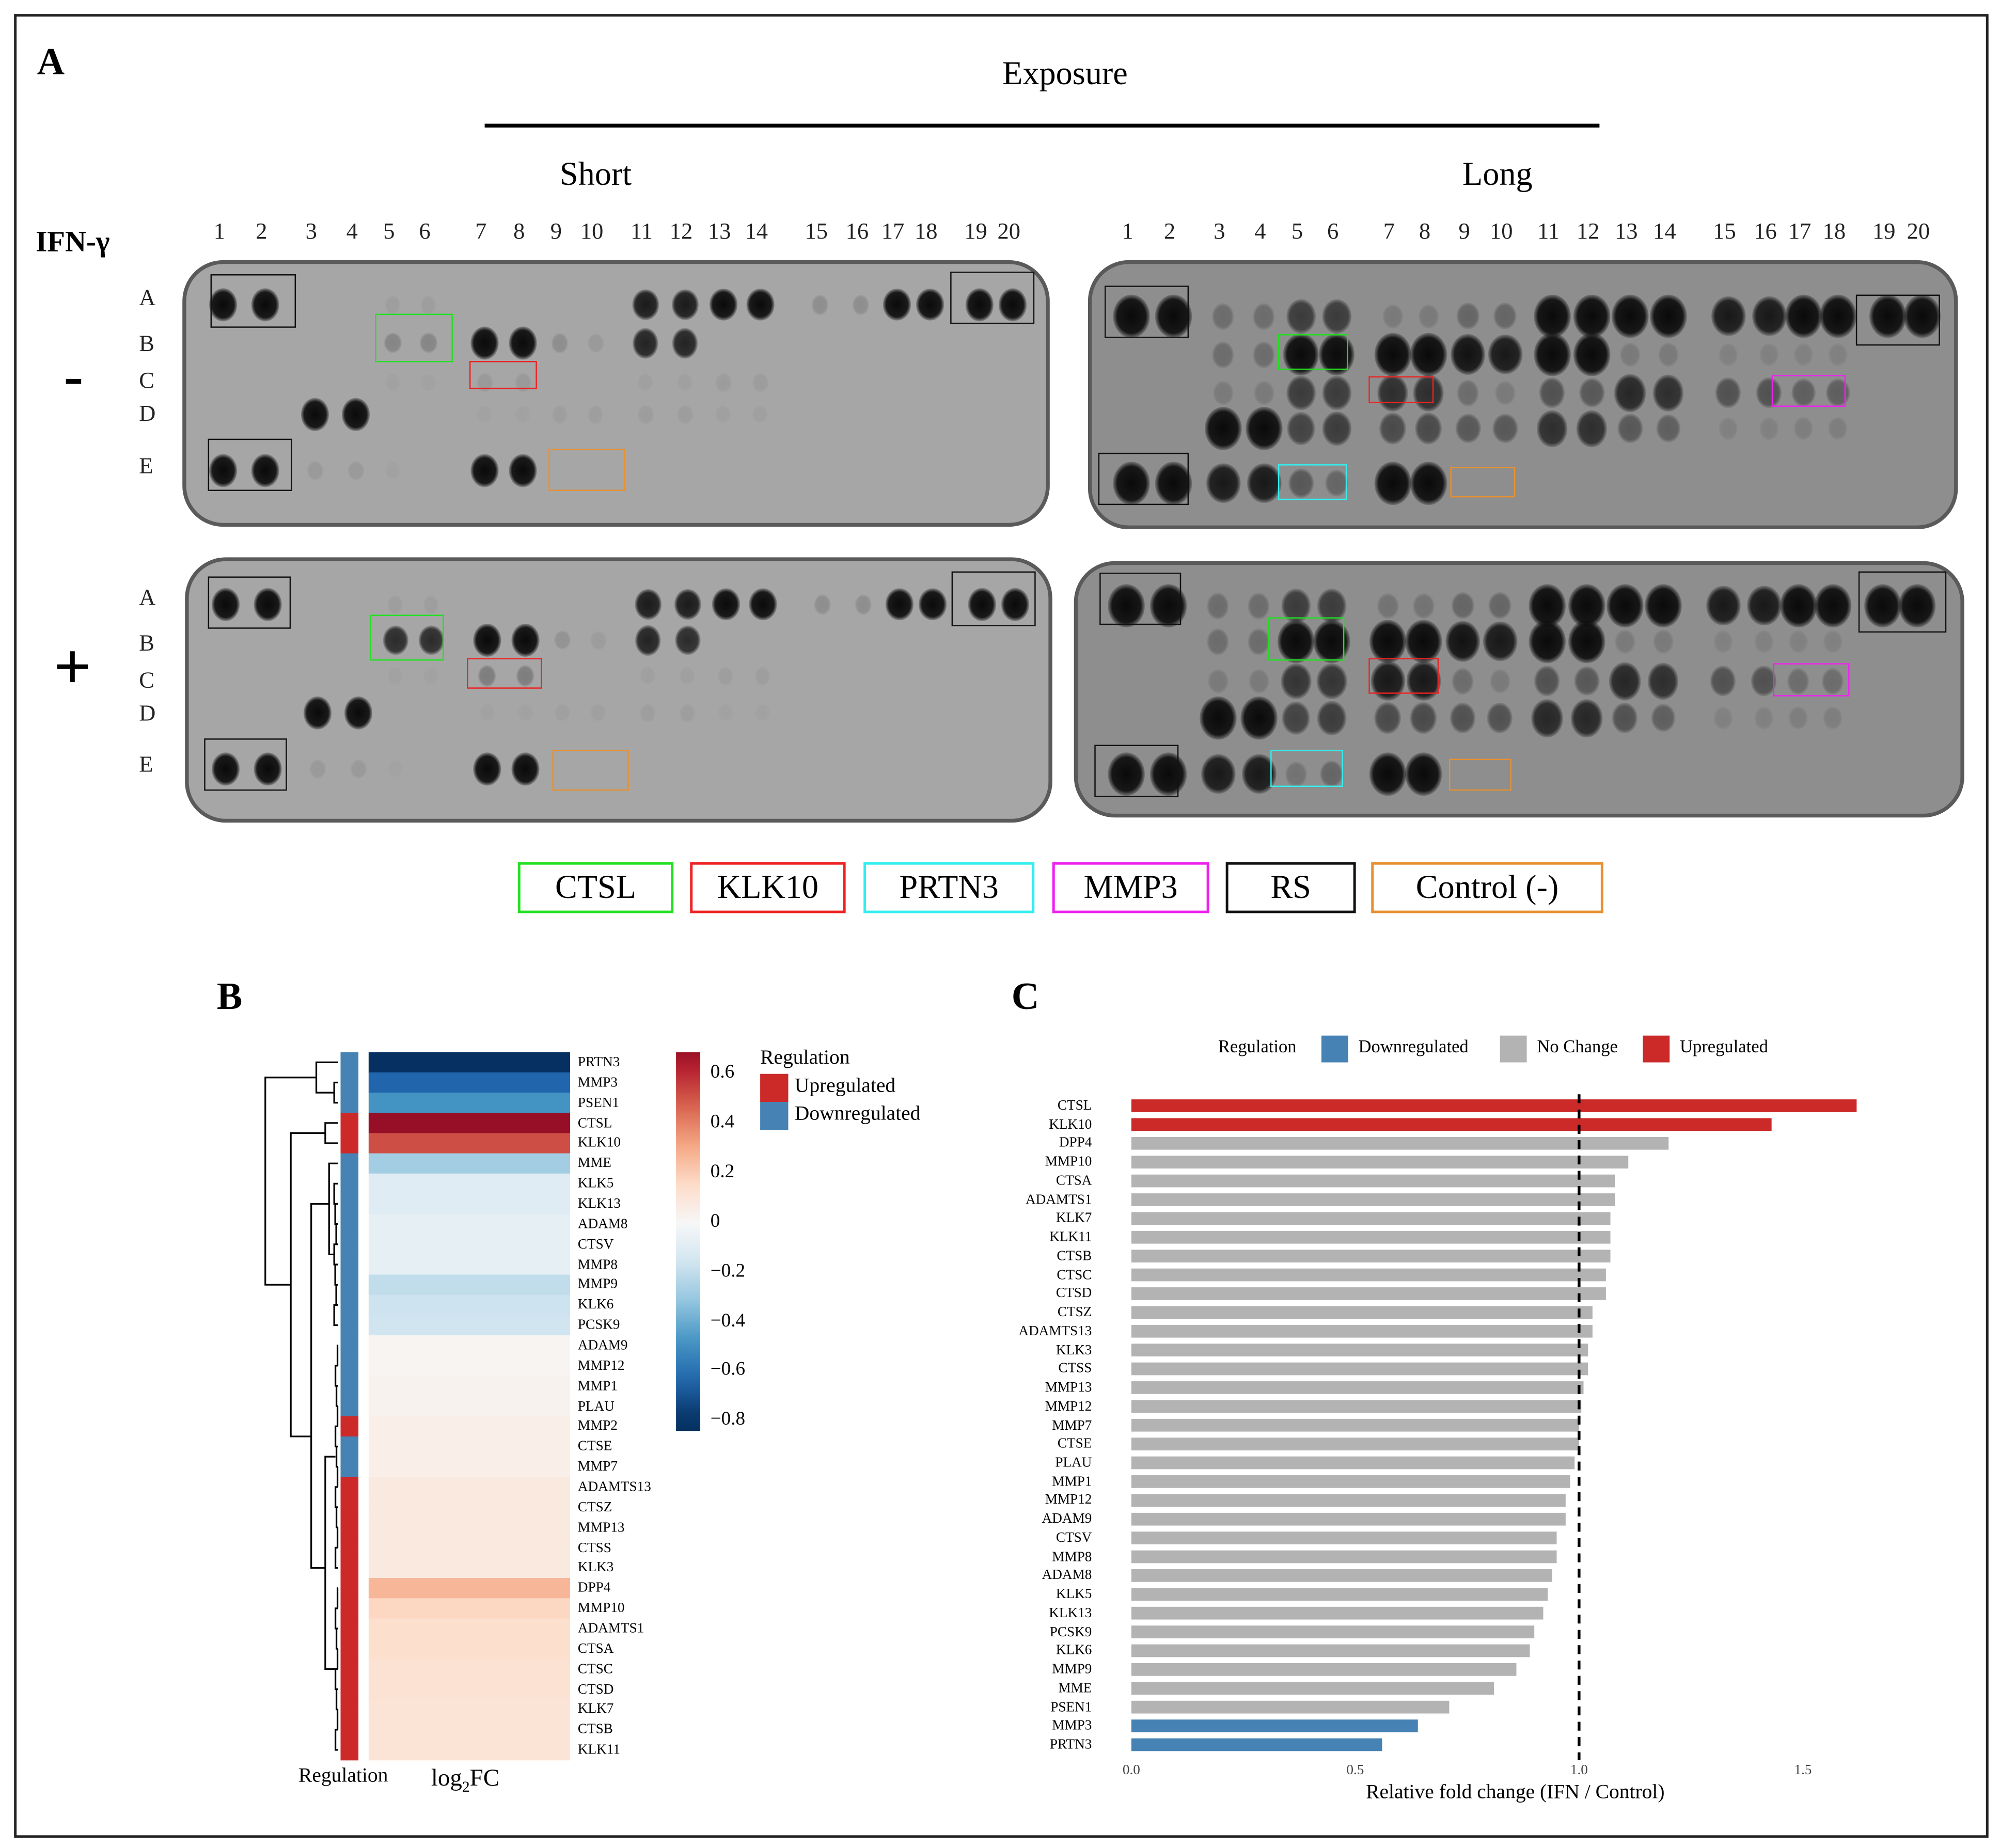 The height and width of the screenshot is (1848, 2000). What do you see at coordinates (349, 1527) in the screenshot?
I see `regulation-cell-MMP13` at bounding box center [349, 1527].